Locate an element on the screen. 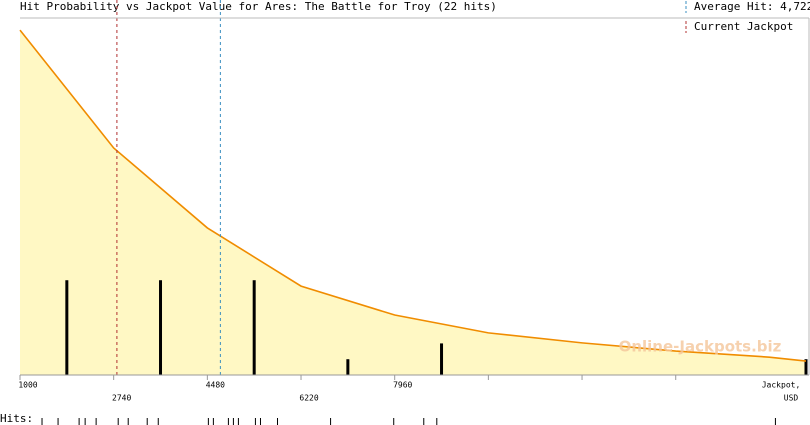  x-tick-label: 2740 is located at coordinates (121, 398).